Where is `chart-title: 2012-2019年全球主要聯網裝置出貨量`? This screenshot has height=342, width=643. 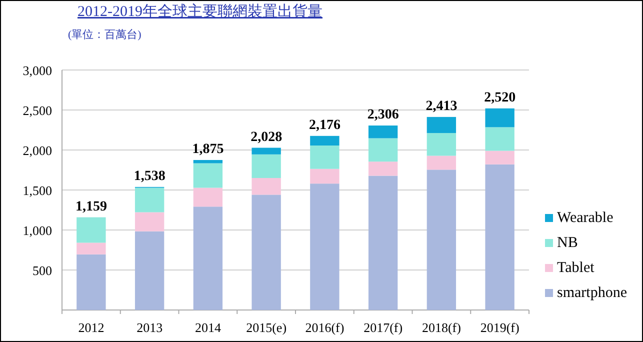 chart-title: 2012-2019年全球主要聯網裝置出貨量 is located at coordinates (200, 11).